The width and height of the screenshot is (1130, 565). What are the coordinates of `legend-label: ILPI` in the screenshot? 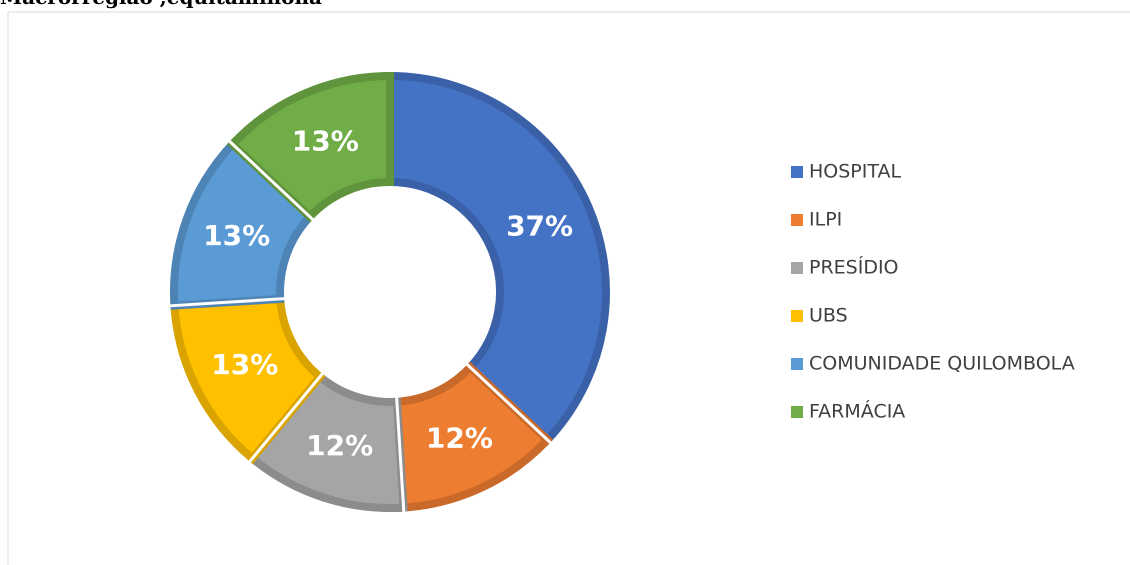 It's located at (825, 220).